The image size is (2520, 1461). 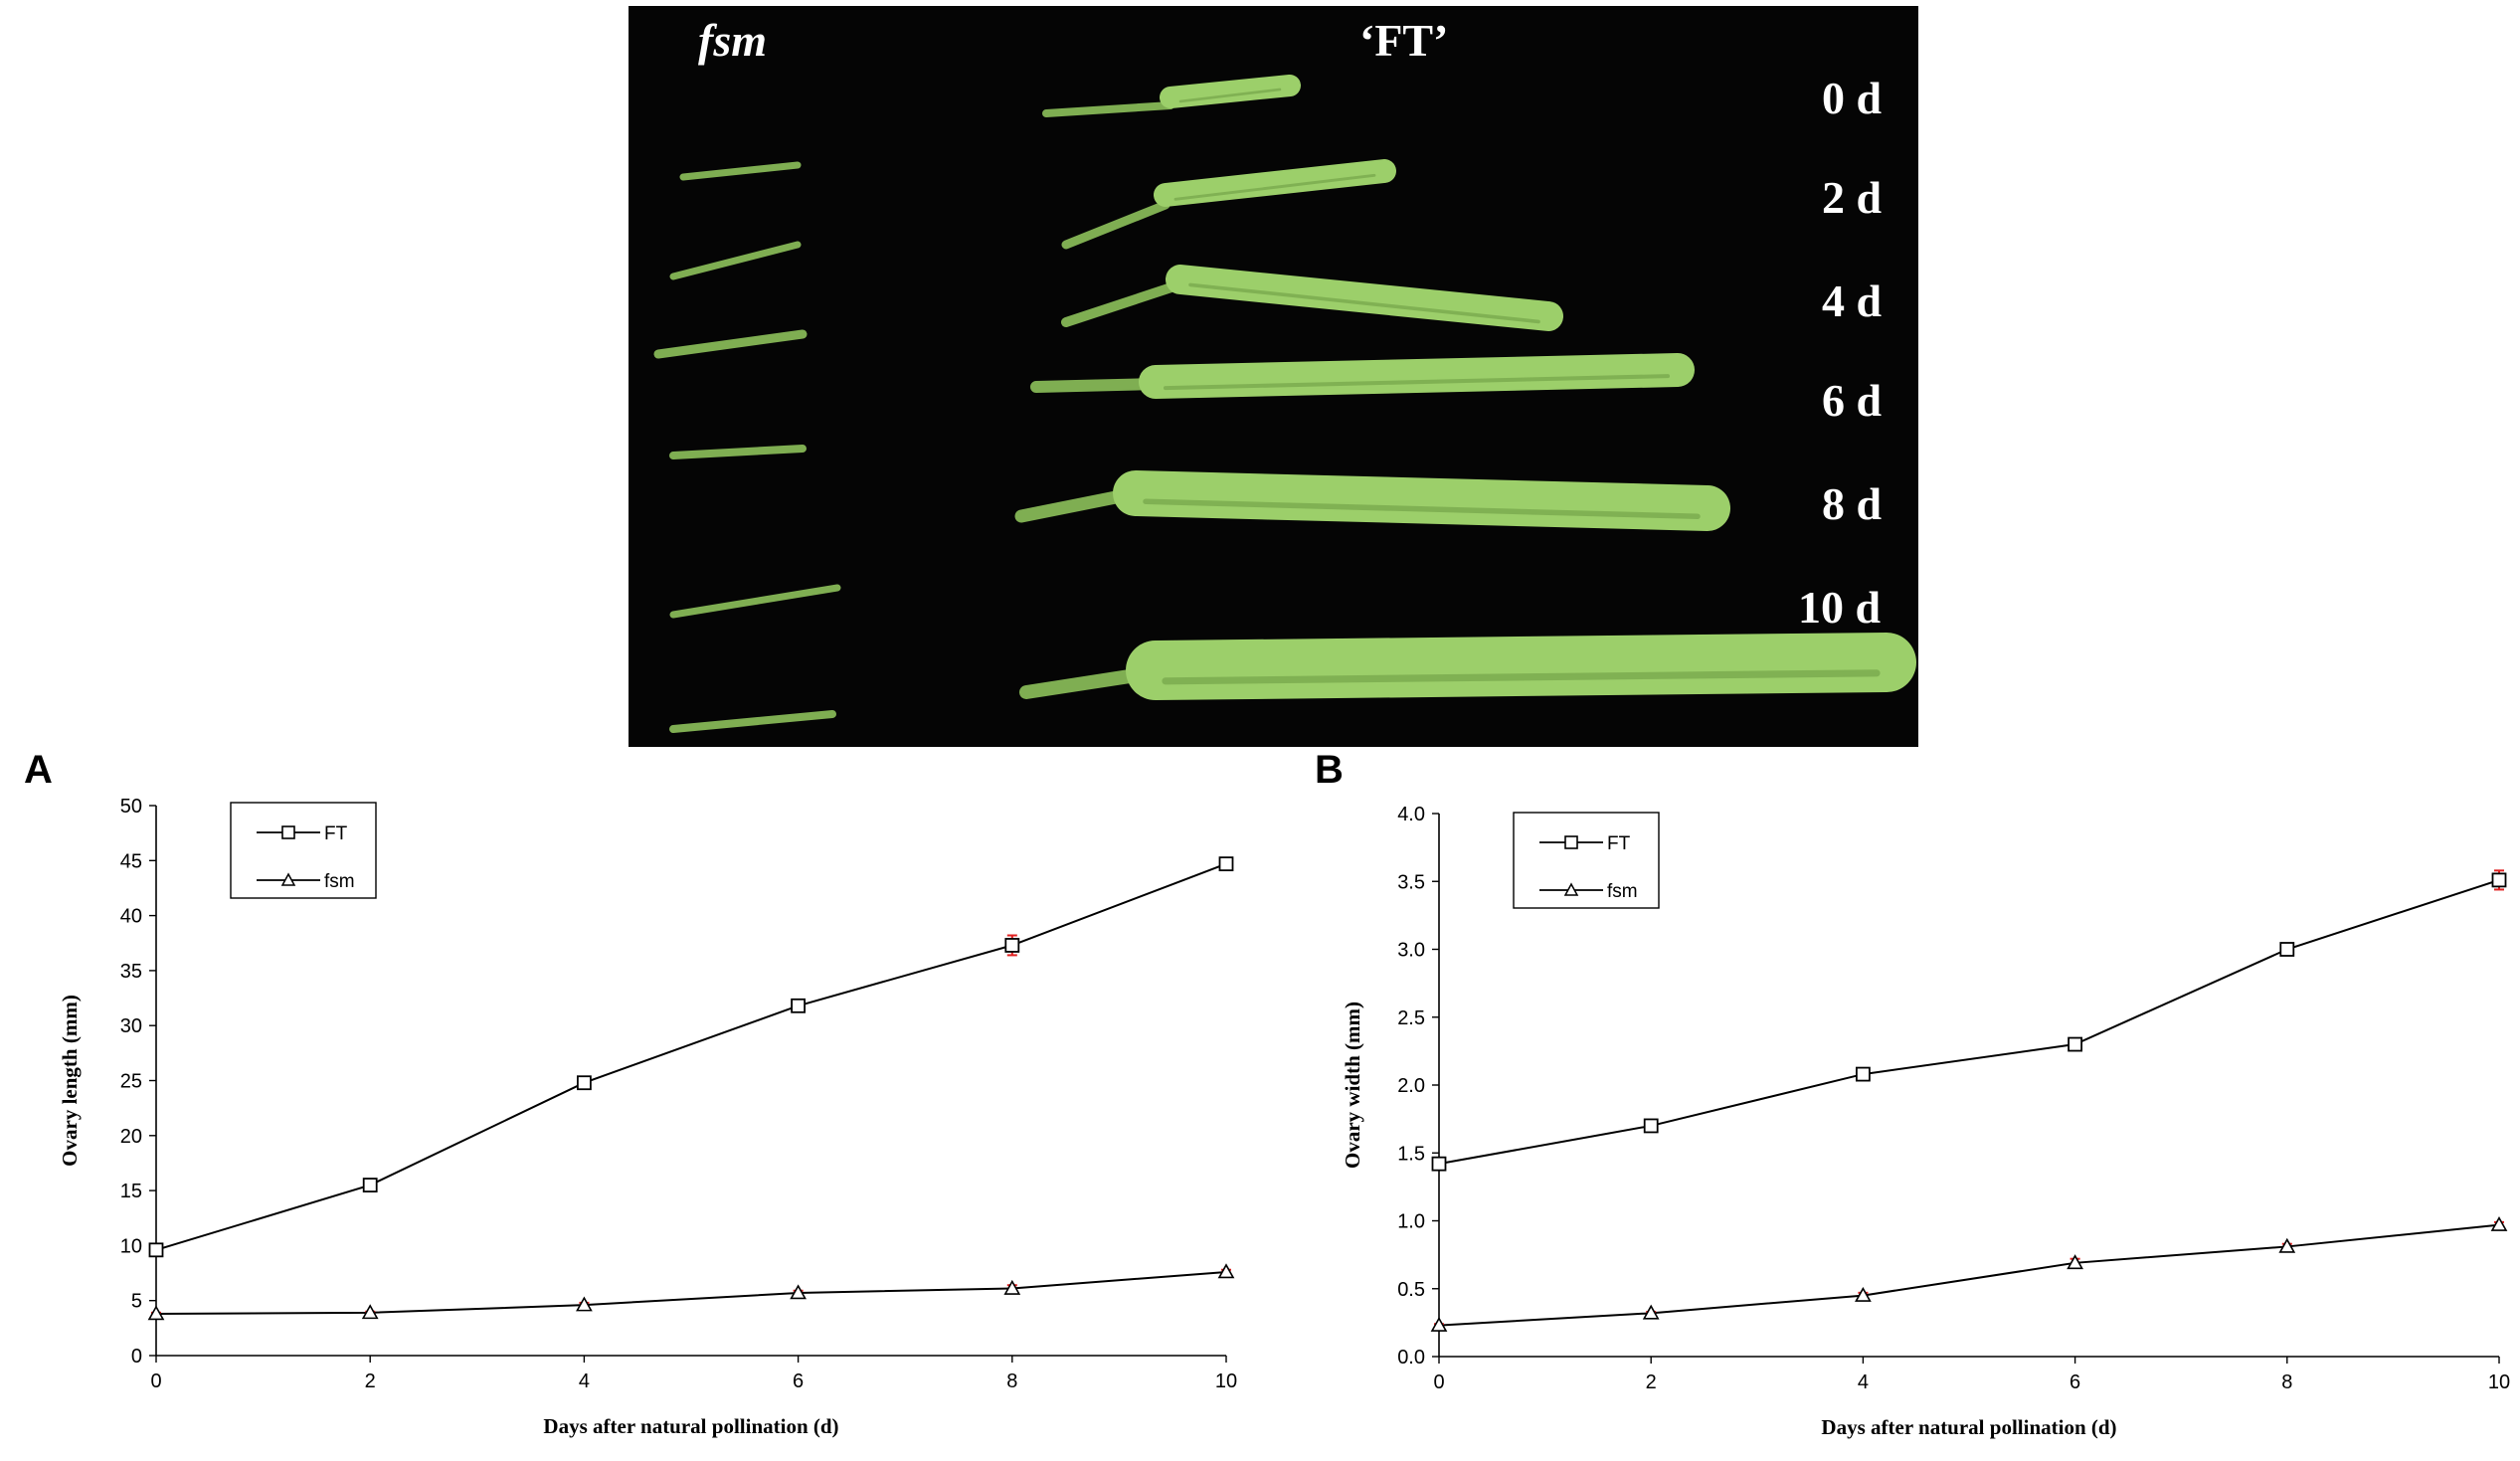 What do you see at coordinates (1840, 607) in the screenshot?
I see `day-label-10: 10 d` at bounding box center [1840, 607].